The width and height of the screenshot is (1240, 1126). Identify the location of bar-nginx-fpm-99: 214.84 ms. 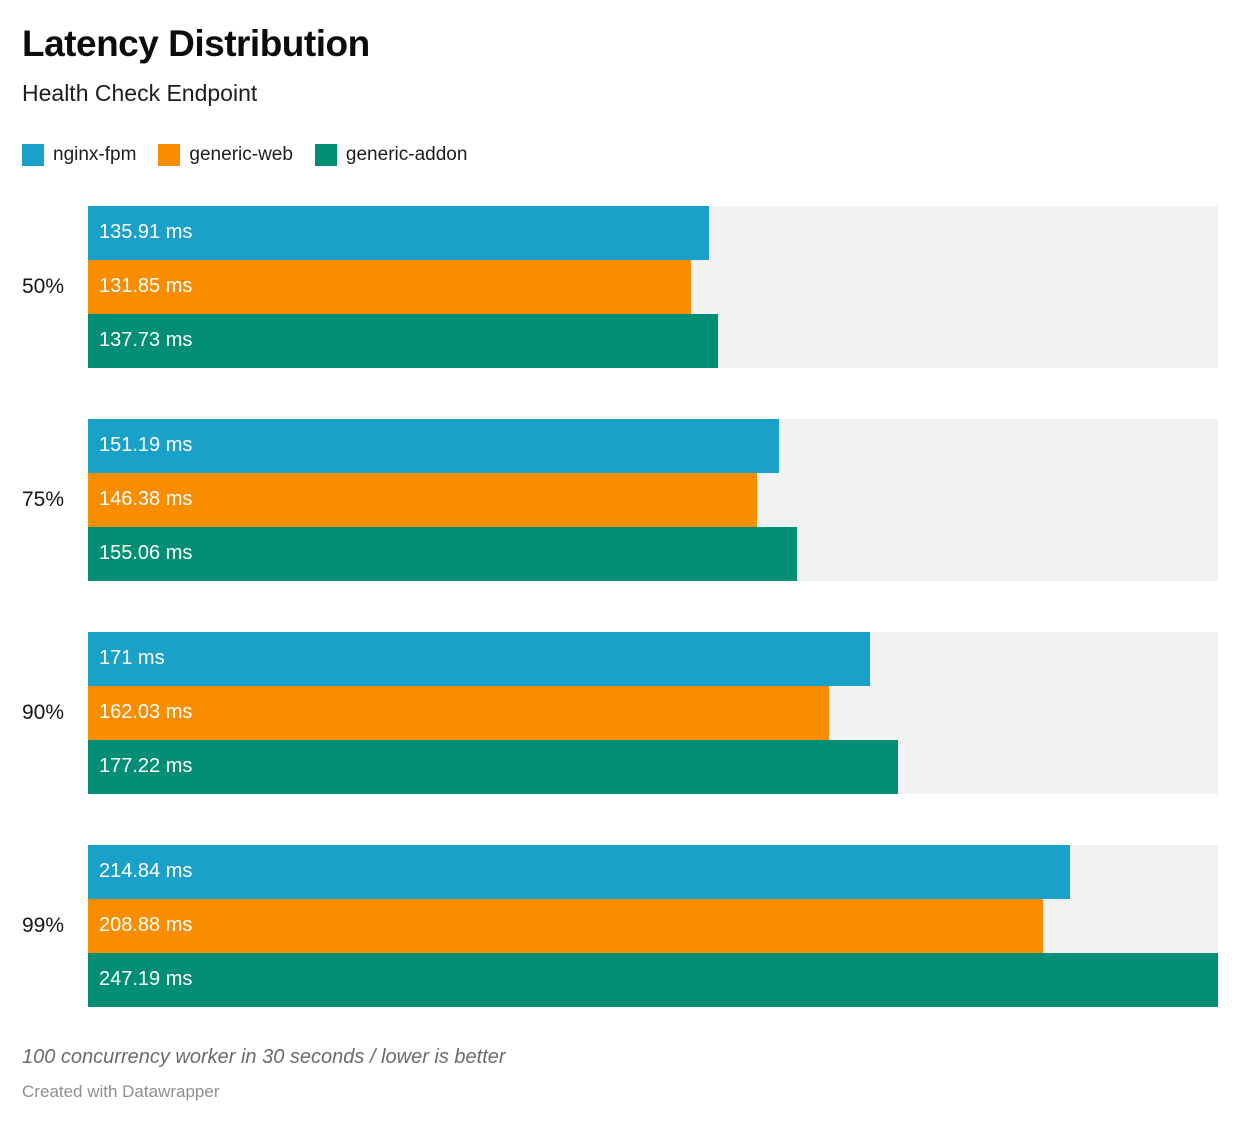
(579, 871).